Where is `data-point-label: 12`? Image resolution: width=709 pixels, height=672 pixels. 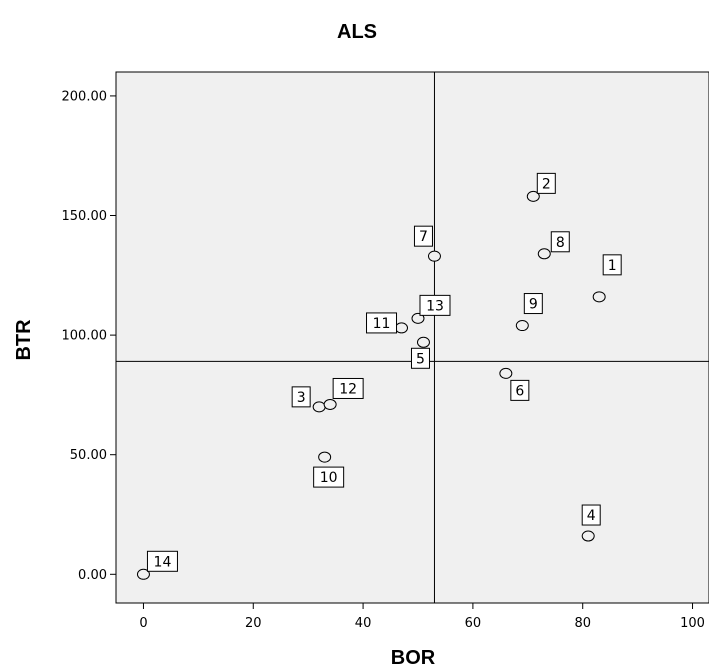 data-point-label: 12 is located at coordinates (348, 389).